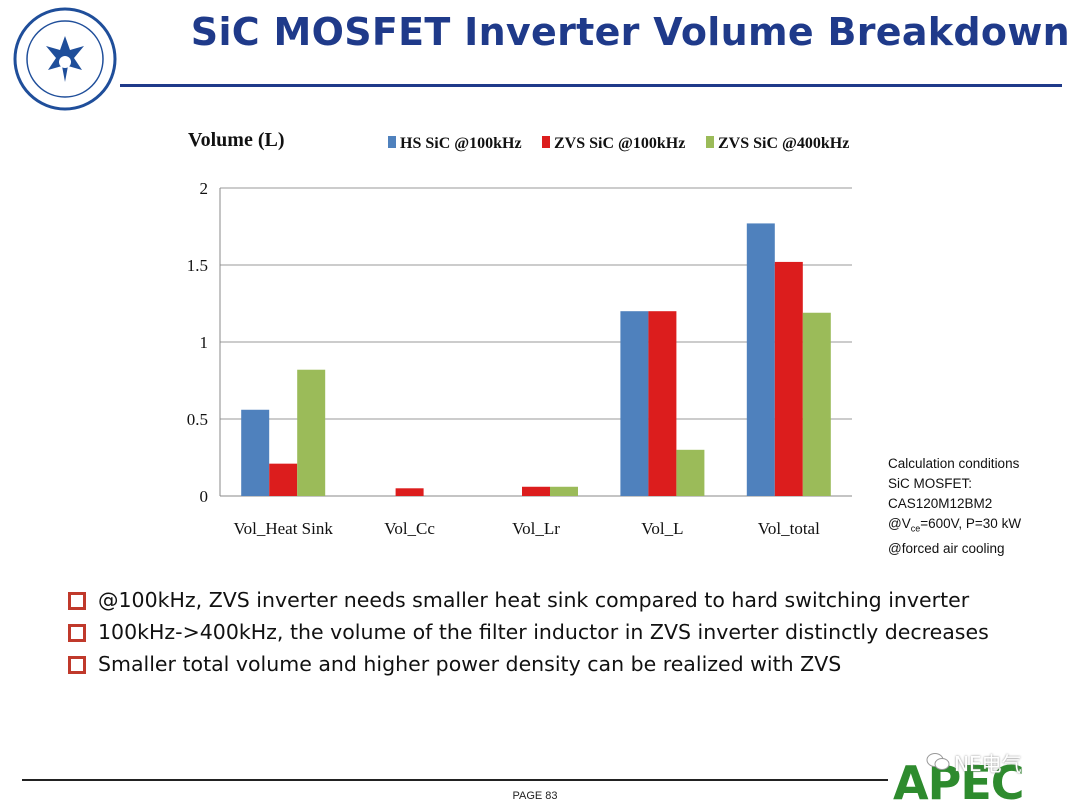 The image size is (1080, 810). Describe the element at coordinates (461, 143) in the screenshot. I see `legend-entry: HS SiC @100kHz` at that location.